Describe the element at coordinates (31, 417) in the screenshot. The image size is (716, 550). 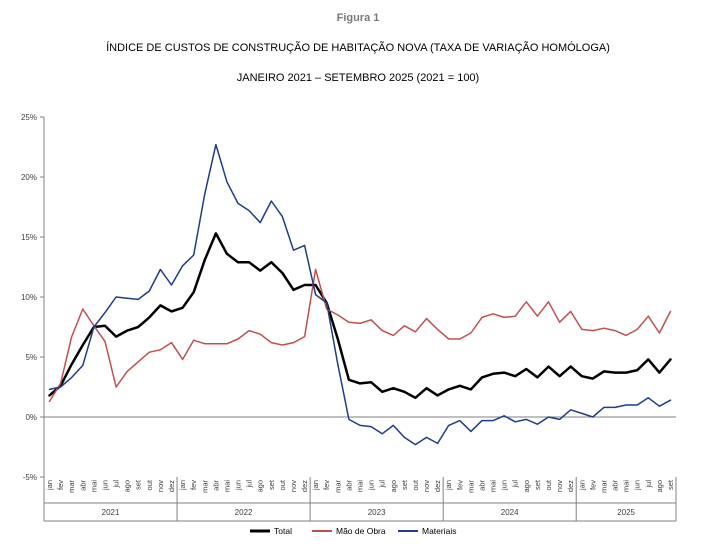
I see `y-tick-label: 0%` at that location.